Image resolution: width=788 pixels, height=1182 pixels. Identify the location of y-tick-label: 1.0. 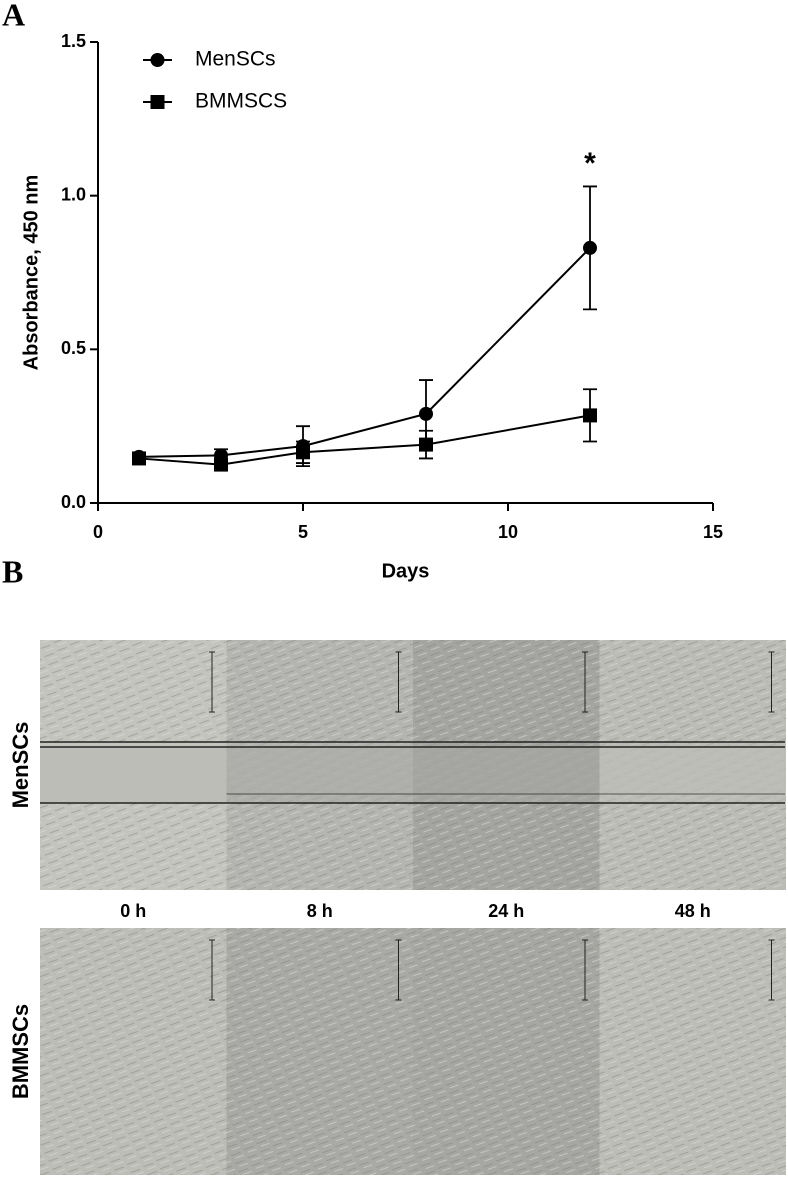
(73, 194).